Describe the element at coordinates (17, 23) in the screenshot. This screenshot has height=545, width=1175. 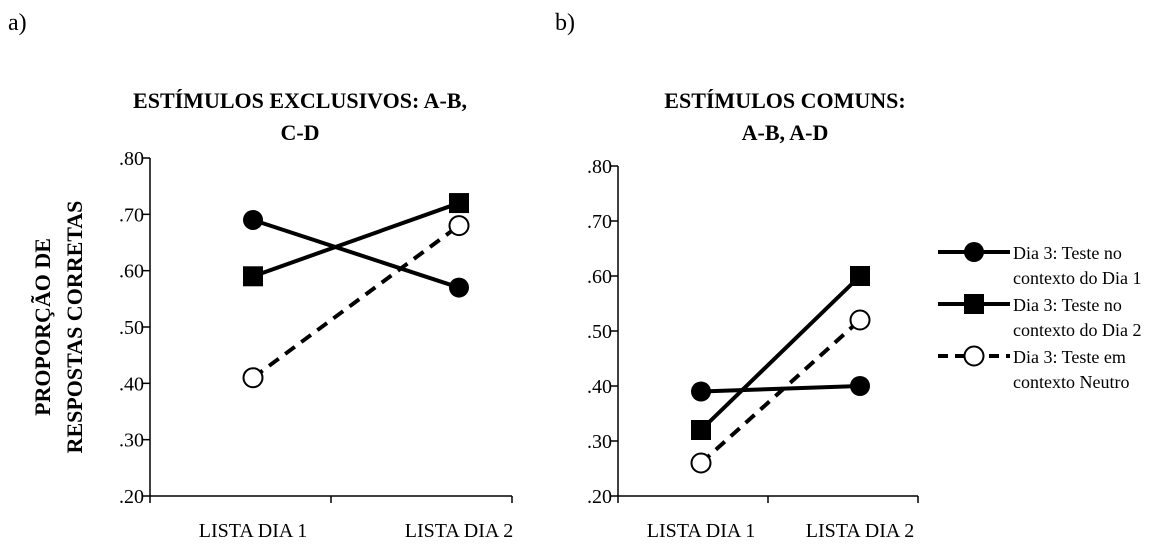
I see `panel-label: a)` at that location.